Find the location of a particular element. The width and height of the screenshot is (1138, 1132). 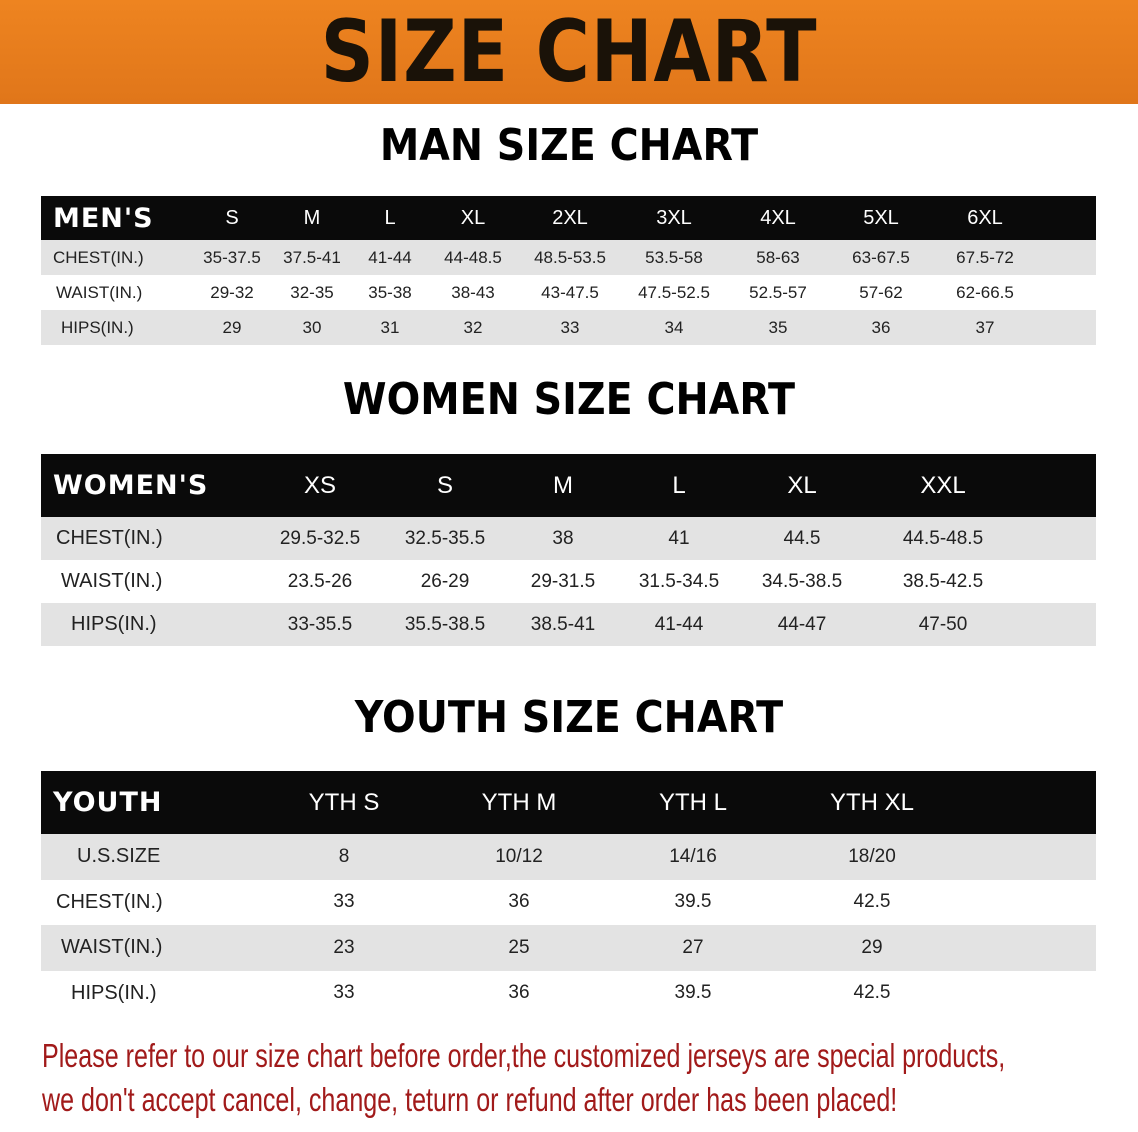

table-row: U.S.SIZE 8 10/12 14/16 18/20 is located at coordinates (568, 857).